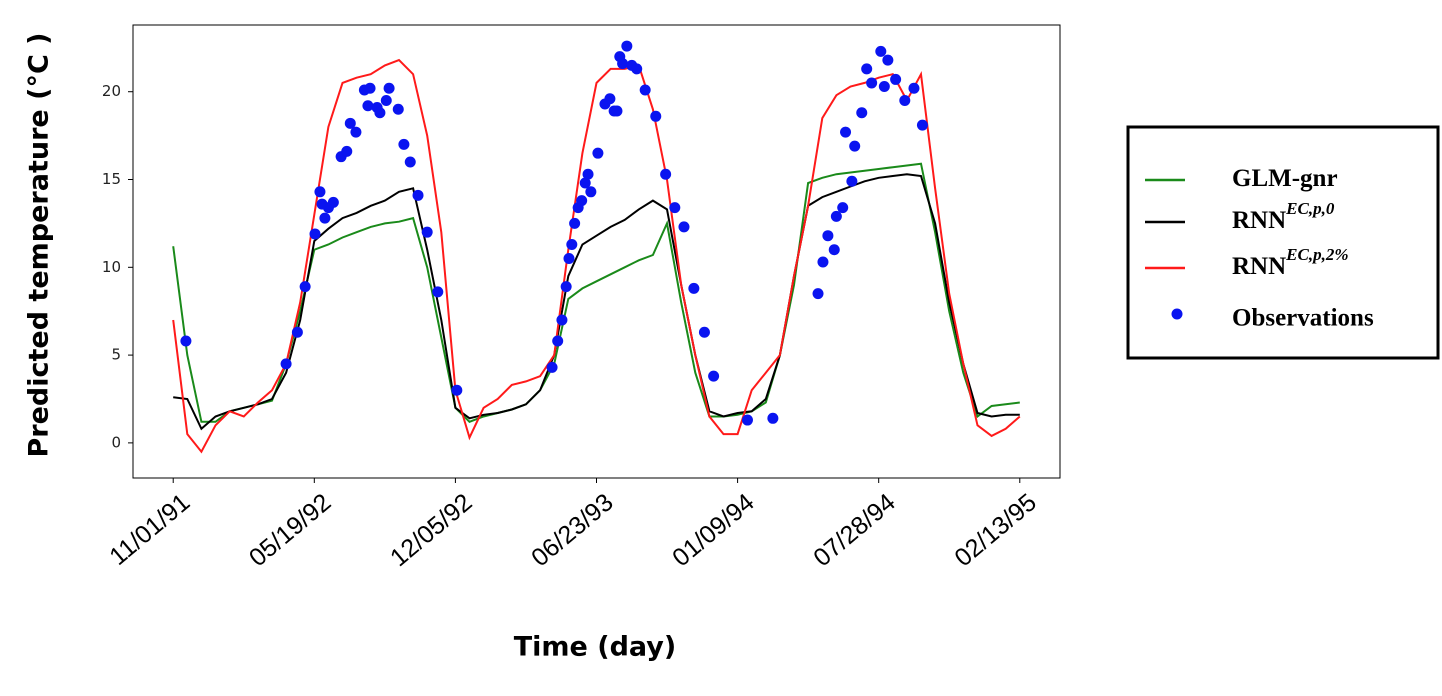  I want to click on x-tick-label: 06/23/93, so click(572, 530).